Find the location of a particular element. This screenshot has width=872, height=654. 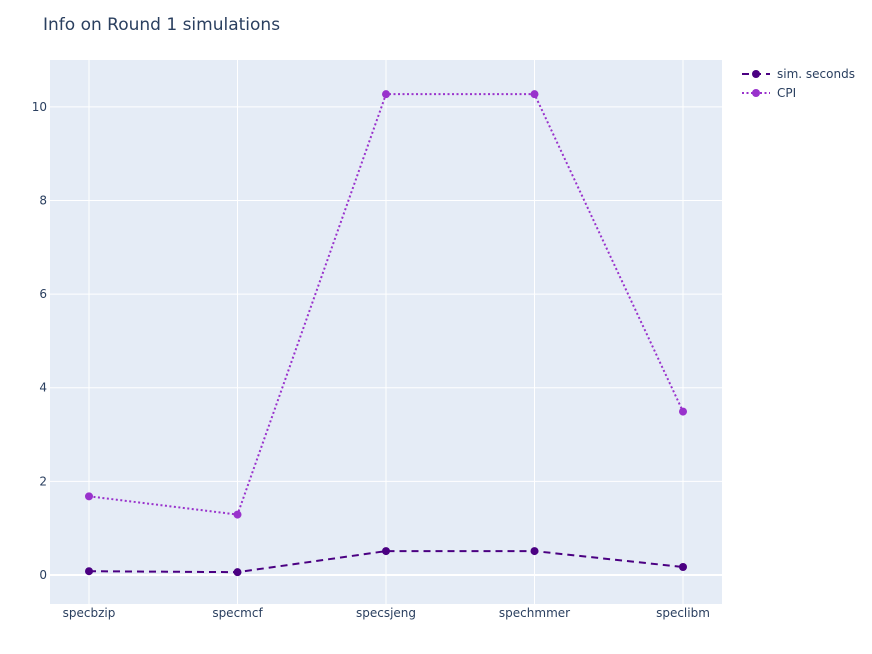

series-line is located at coordinates (386, 562).